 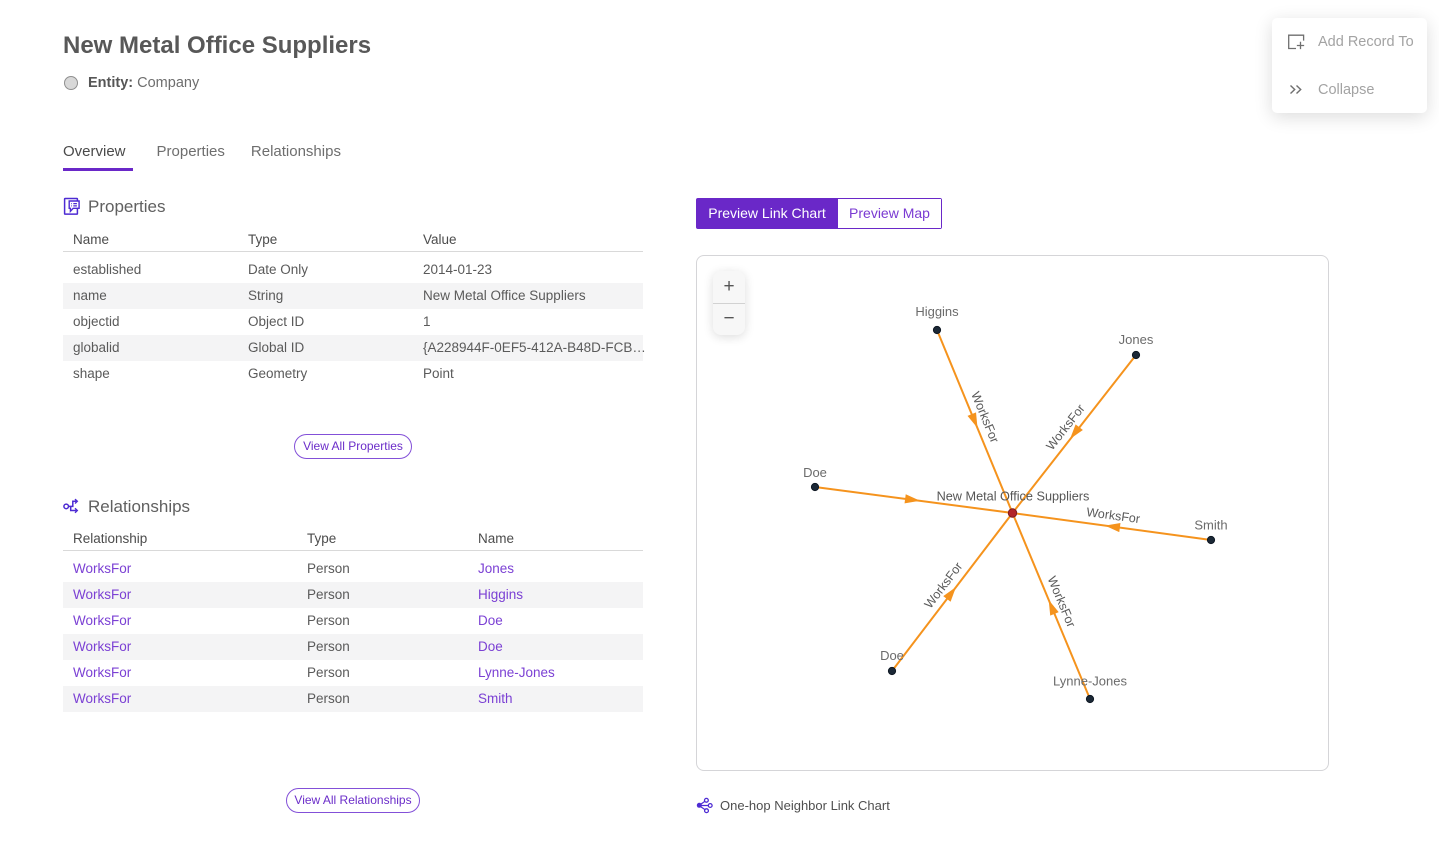 What do you see at coordinates (1136, 339) in the screenshot?
I see `svg-text: Jones` at bounding box center [1136, 339].